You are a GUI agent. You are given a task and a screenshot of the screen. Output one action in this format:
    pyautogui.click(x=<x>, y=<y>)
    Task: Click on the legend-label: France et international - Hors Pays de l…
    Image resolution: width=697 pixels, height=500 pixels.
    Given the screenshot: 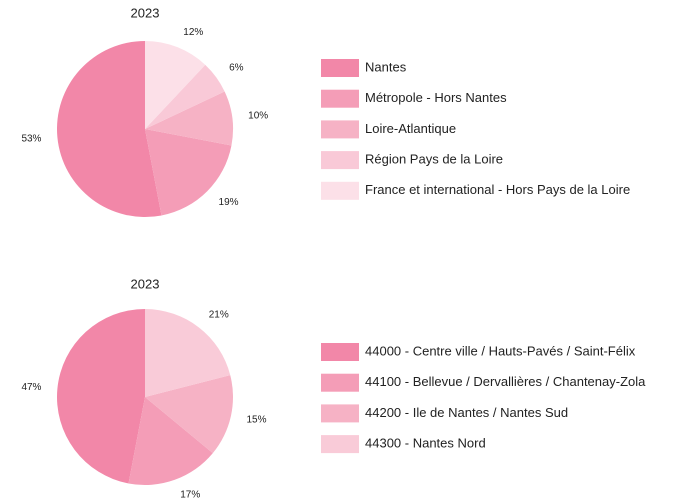 What is the action you would take?
    pyautogui.click(x=497, y=189)
    